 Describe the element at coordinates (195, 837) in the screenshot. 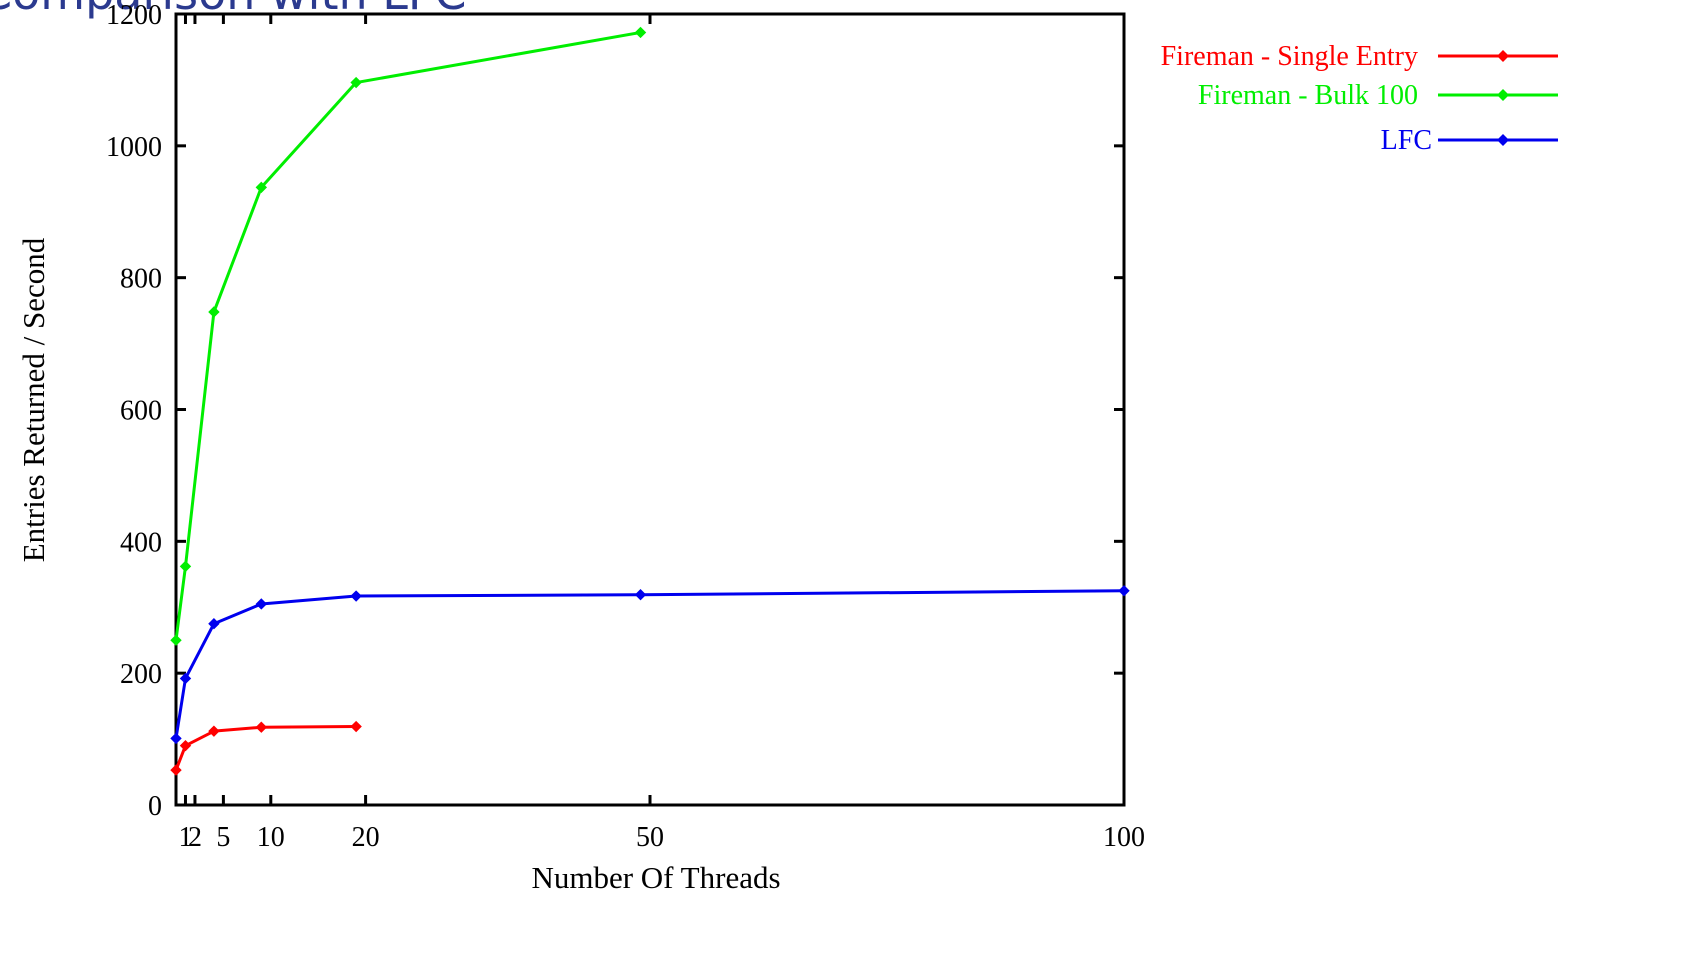

I see `x-tick-label: 2` at that location.